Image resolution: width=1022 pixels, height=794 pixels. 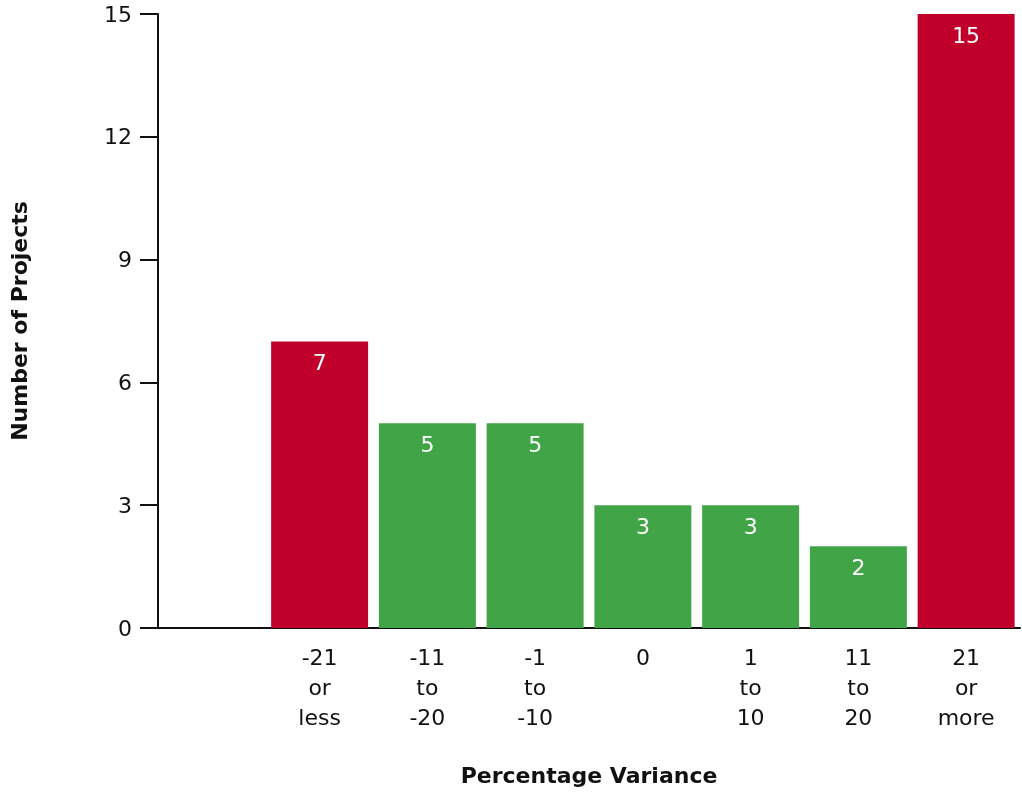 What do you see at coordinates (125, 628) in the screenshot?
I see `y-tick-label: 0` at bounding box center [125, 628].